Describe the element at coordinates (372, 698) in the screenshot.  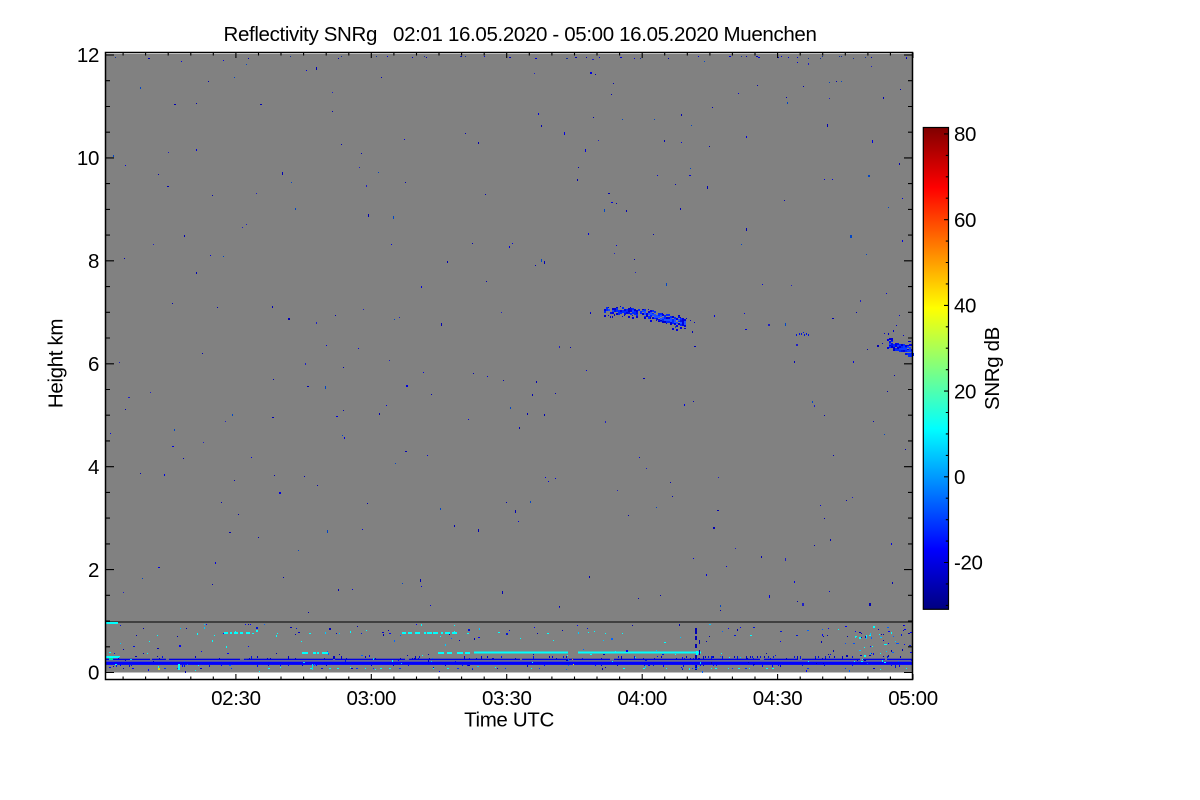
I see `svg-text: 03:00` at that location.